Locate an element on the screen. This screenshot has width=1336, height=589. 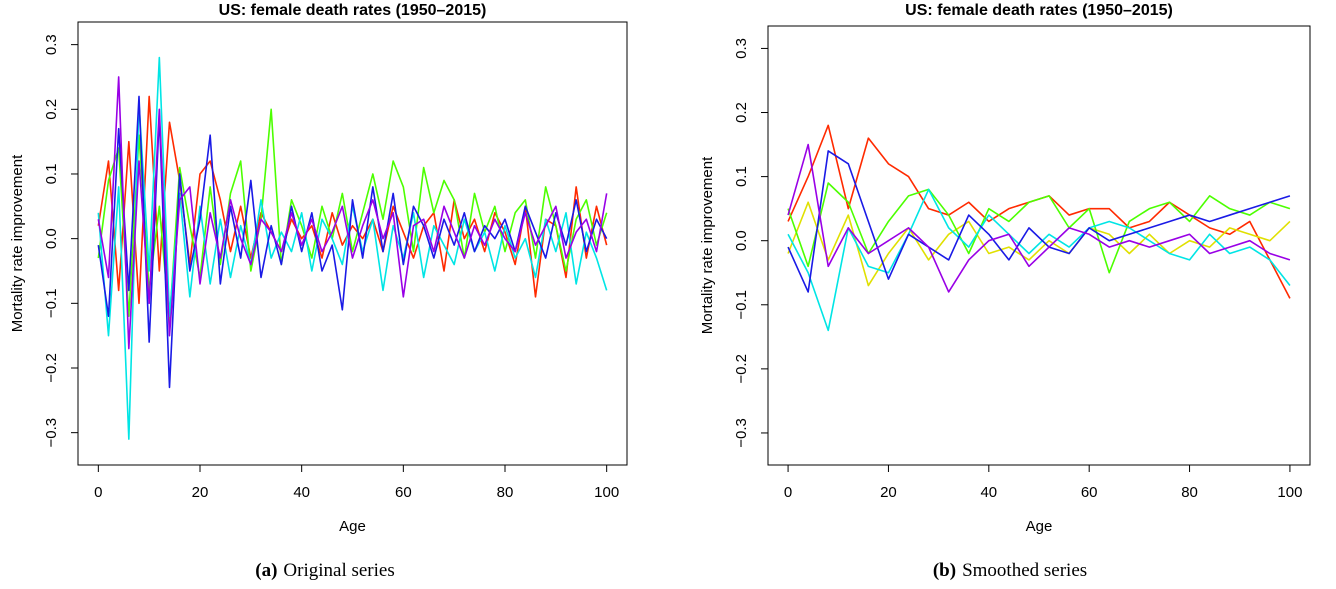
caption: (a) Original series is located at coordinates (324, 570).